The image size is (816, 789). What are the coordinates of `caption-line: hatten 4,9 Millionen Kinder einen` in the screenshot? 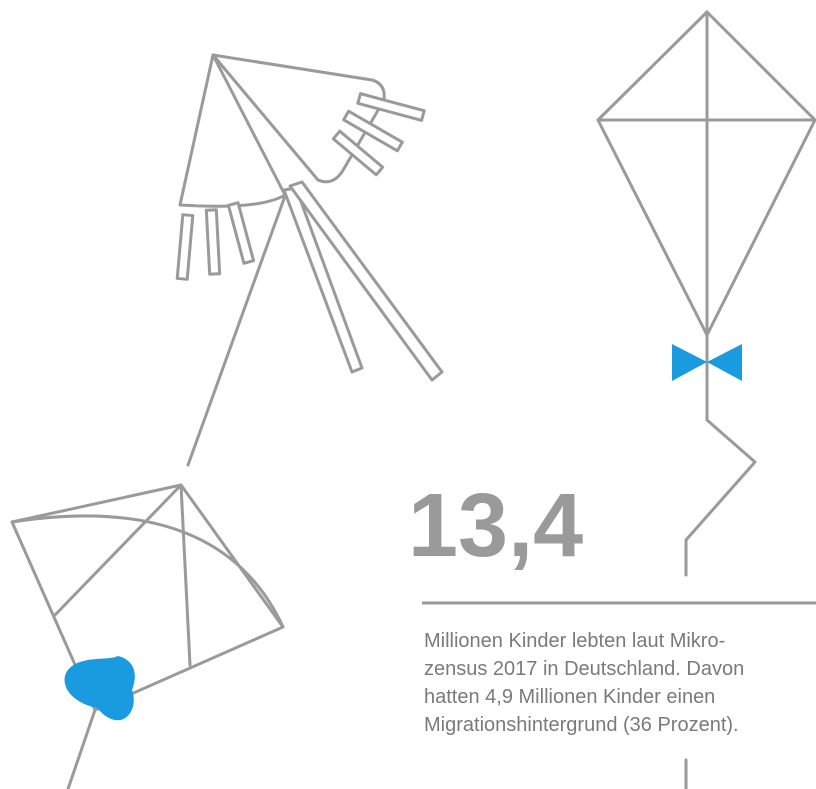 It's located at (569, 697).